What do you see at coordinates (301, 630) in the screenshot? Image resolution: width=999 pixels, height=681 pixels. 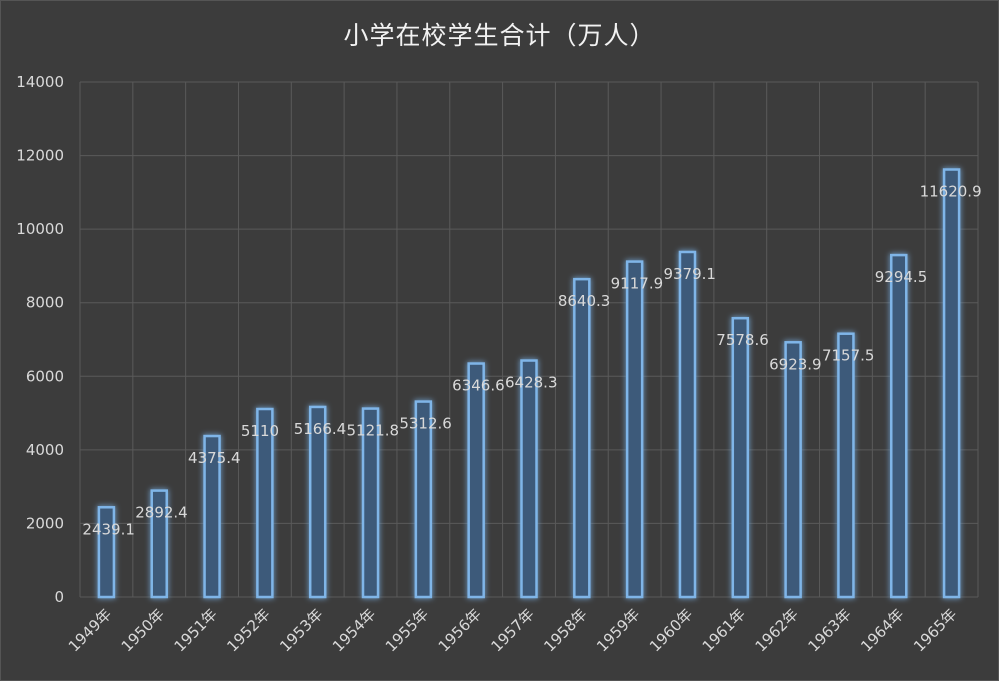 I see `x-tick-label: 1953年` at bounding box center [301, 630].